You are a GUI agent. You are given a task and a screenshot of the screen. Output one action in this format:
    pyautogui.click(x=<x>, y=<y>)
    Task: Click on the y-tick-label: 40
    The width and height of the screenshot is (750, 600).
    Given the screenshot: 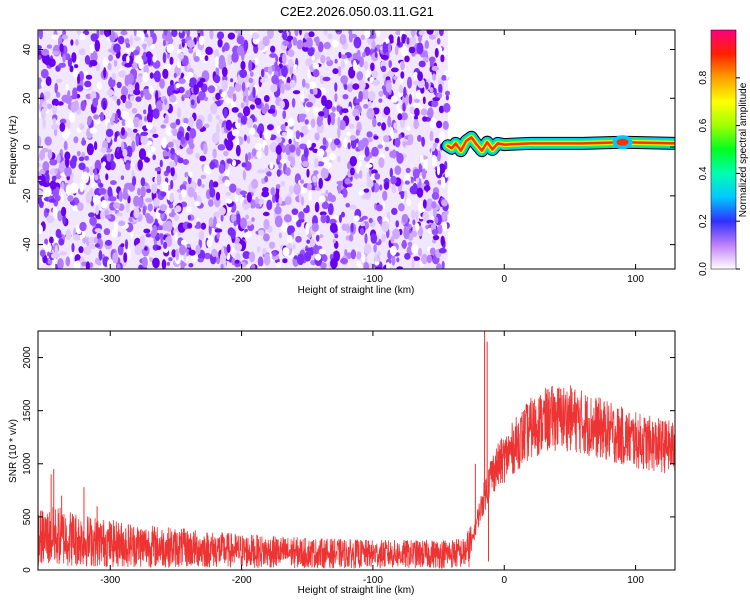 What is the action you would take?
    pyautogui.click(x=27, y=50)
    